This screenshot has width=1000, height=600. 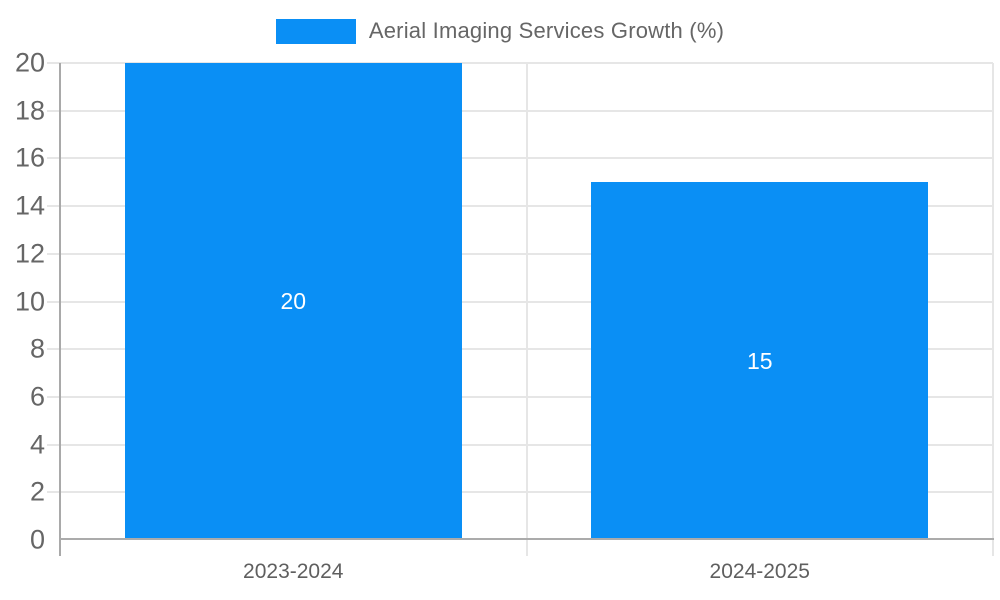 What do you see at coordinates (759, 571) in the screenshot?
I see `x-axis-label: 2024-2025` at bounding box center [759, 571].